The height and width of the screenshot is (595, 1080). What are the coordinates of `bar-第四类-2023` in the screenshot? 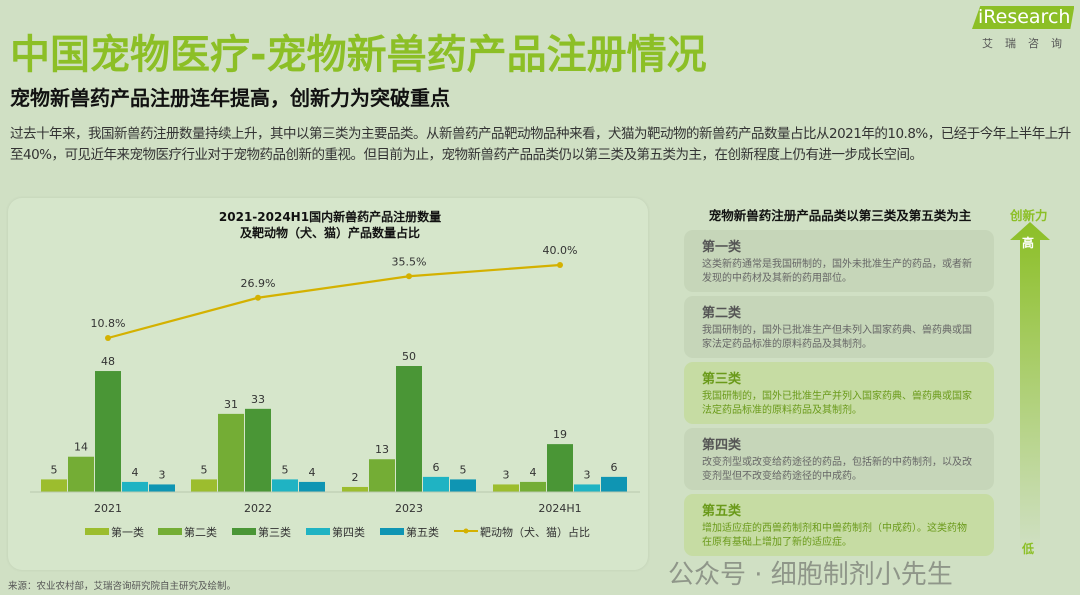 It's located at (436, 484).